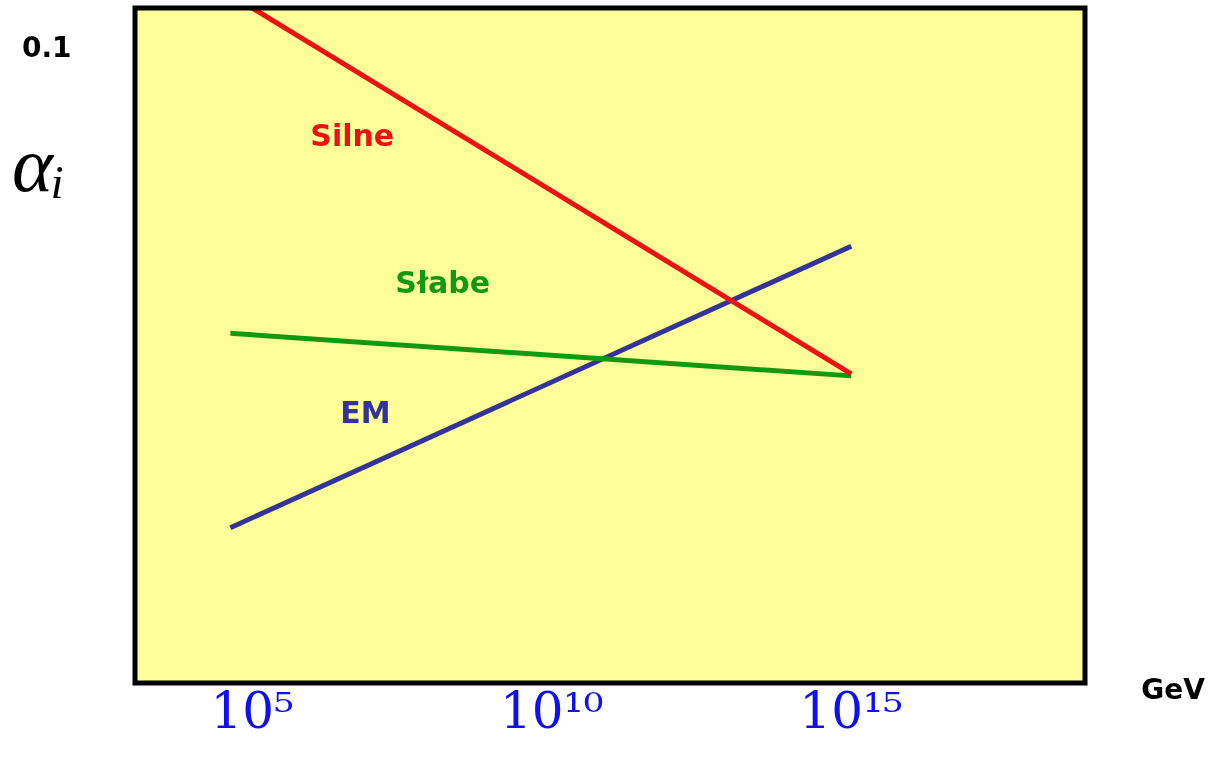 Image resolution: width=1210 pixels, height=770 pixels. What do you see at coordinates (365, 412) in the screenshot?
I see `series-label: EM` at bounding box center [365, 412].